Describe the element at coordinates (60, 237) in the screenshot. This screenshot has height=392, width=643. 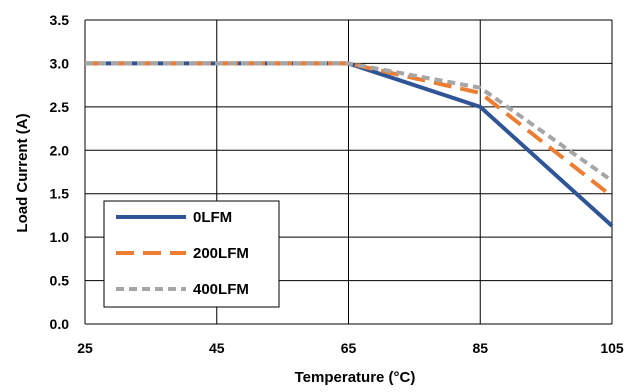
I see `y-tick-label: 1.0` at that location.